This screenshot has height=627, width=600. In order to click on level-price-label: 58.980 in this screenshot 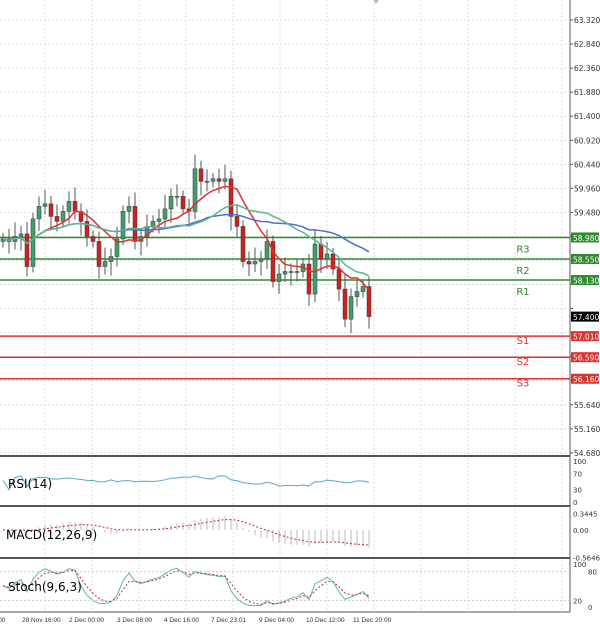, I will do `click(586, 238)`.